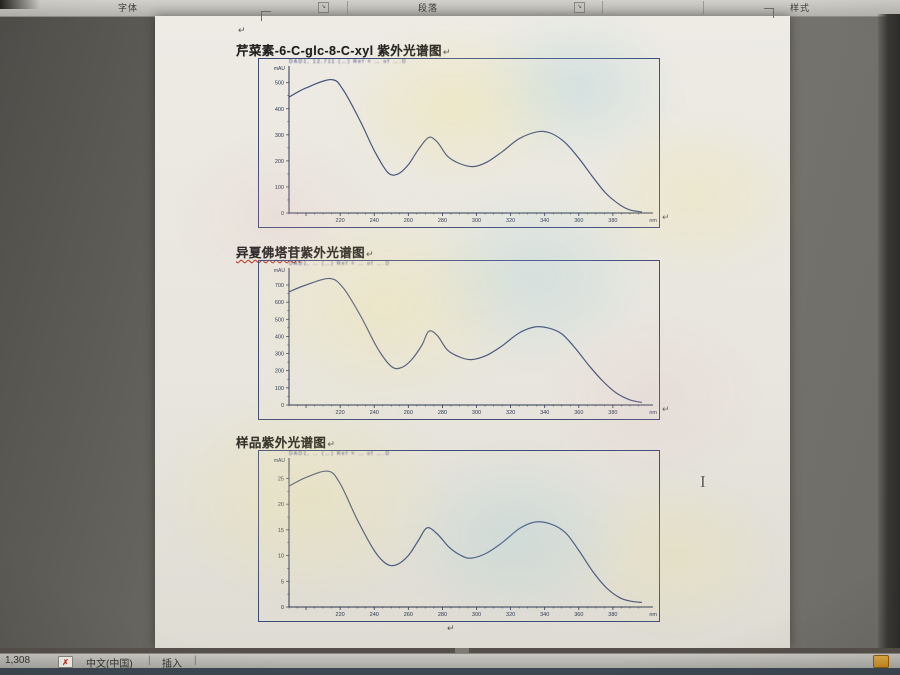 The height and width of the screenshot is (675, 900). What do you see at coordinates (279, 286) in the screenshot?
I see `svg-text: 700` at bounding box center [279, 286].